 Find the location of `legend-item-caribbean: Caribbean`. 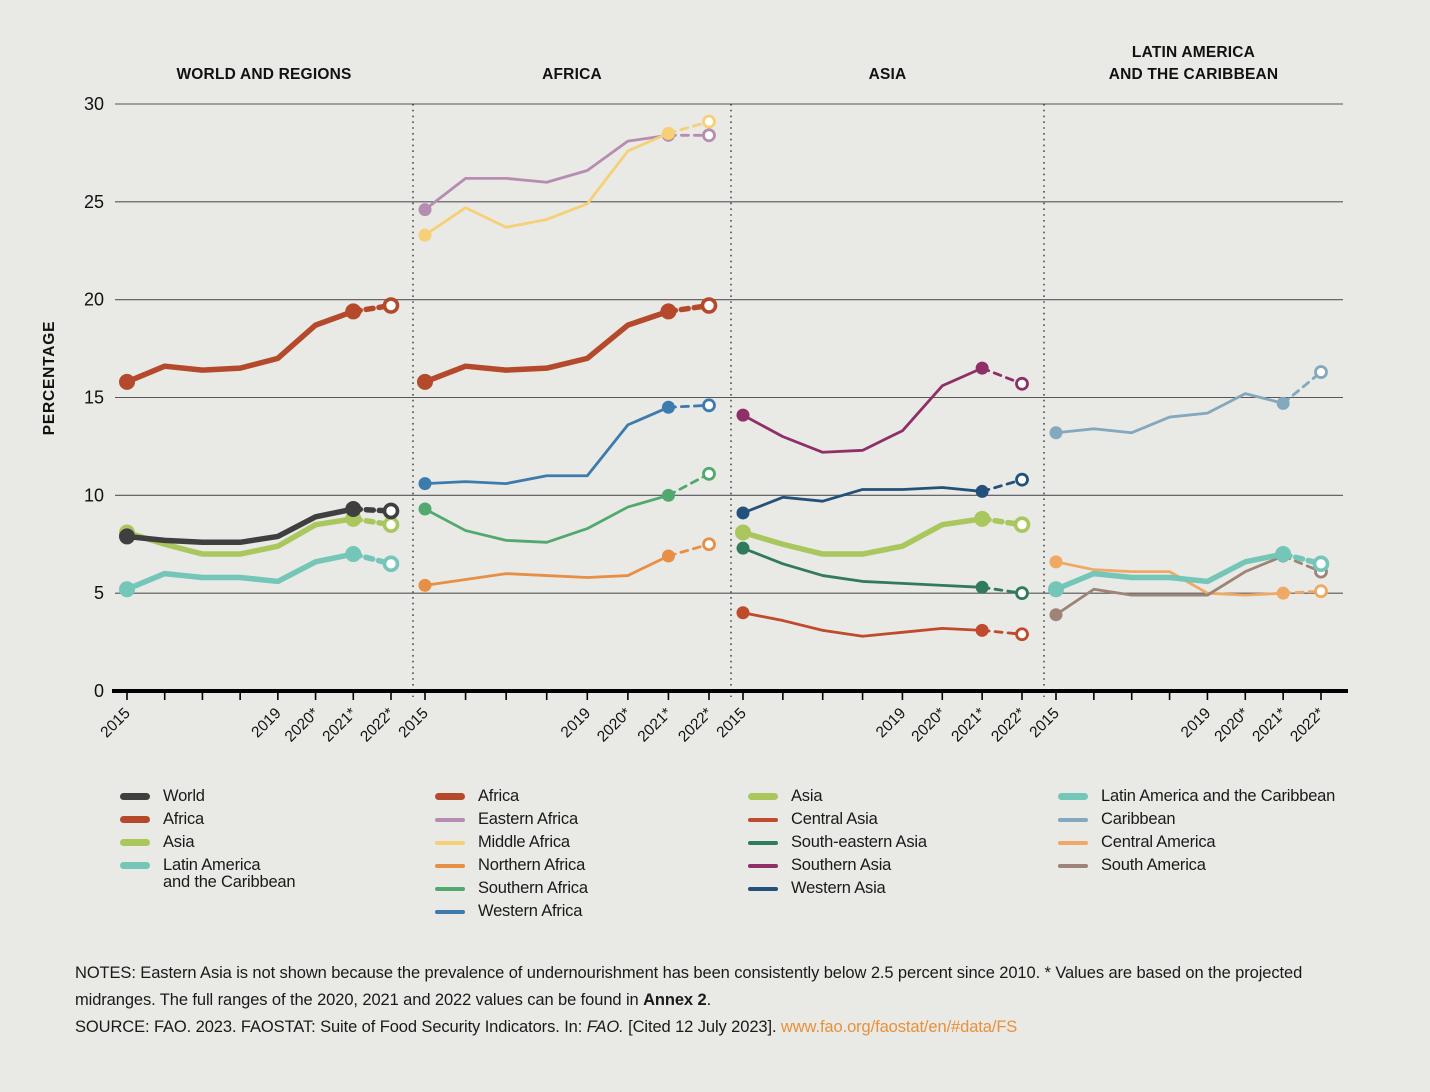

legend-item-caribbean: Caribbean is located at coordinates (1196, 819).